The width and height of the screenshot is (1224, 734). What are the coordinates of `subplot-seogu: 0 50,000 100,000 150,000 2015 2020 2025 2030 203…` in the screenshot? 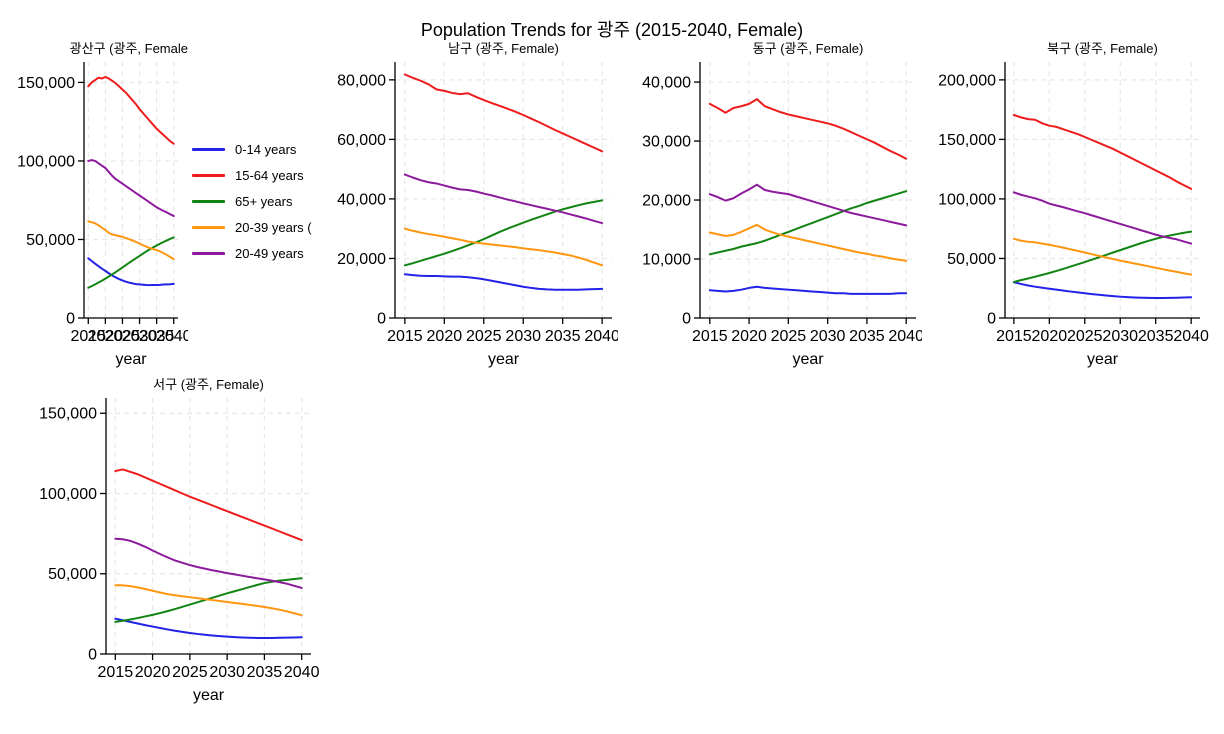 It's located at (174, 543).